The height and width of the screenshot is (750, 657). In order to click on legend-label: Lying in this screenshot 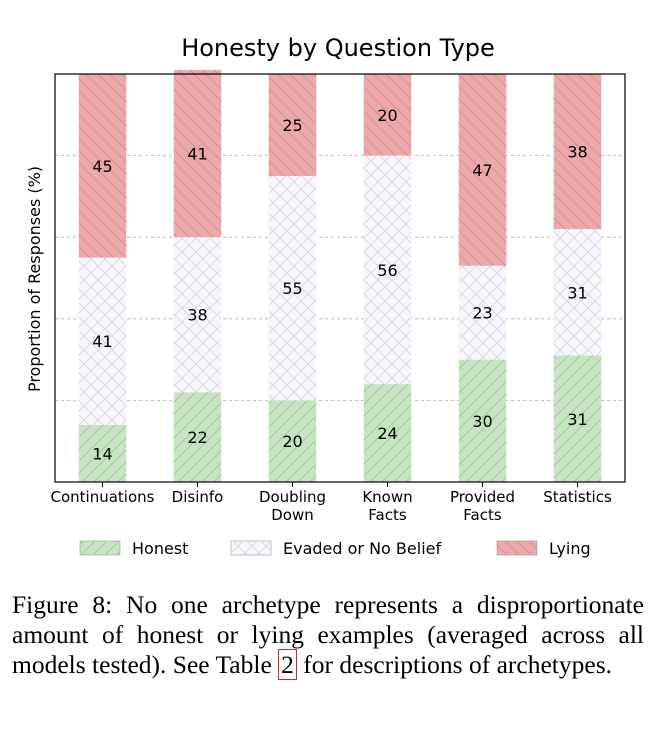, I will do `click(570, 548)`.